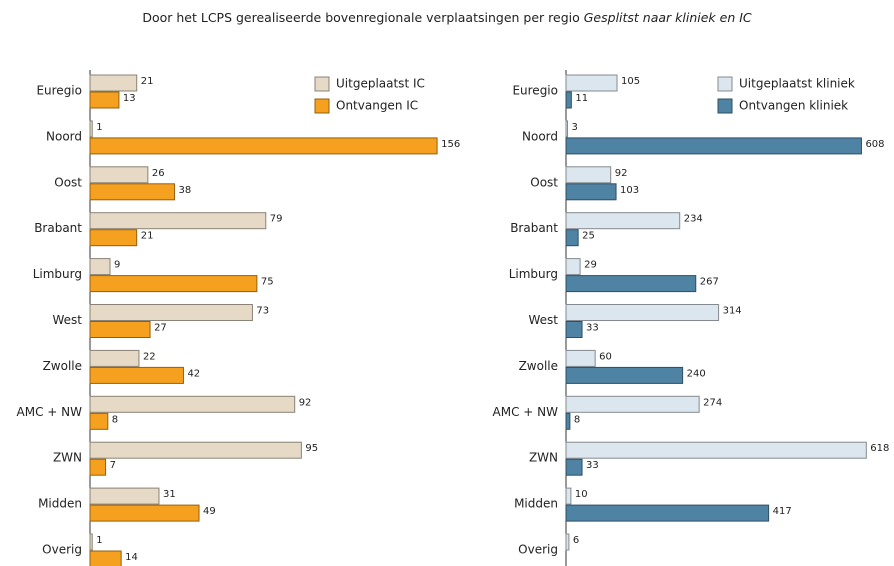 The image size is (894, 566). Describe the element at coordinates (267, 282) in the screenshot. I see `data-label: 75` at that location.